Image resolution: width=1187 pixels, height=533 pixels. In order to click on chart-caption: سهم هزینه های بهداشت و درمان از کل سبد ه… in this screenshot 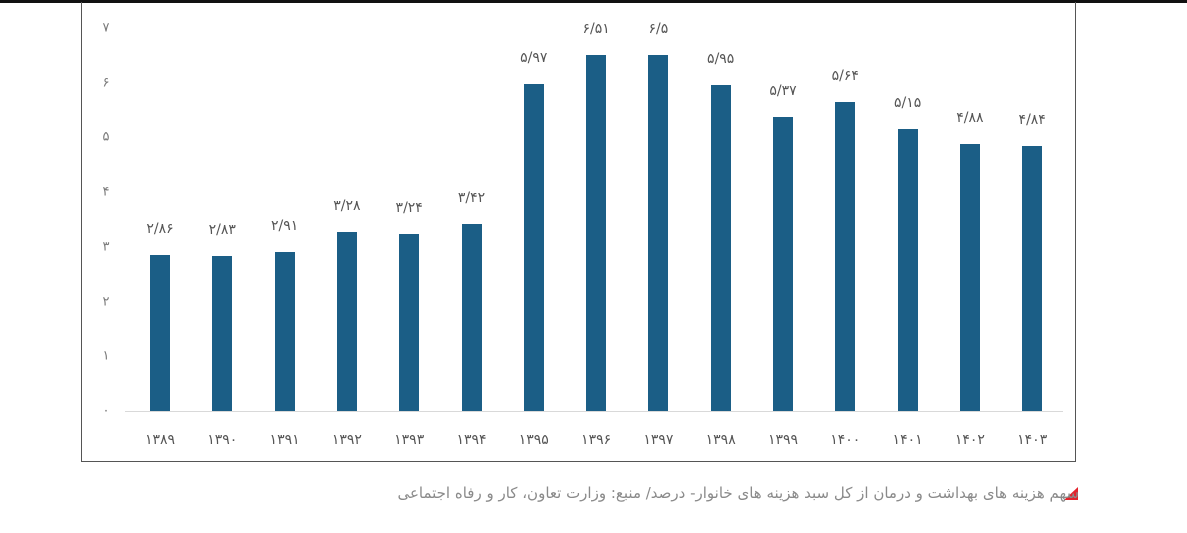, I will do `click(738, 493)`.